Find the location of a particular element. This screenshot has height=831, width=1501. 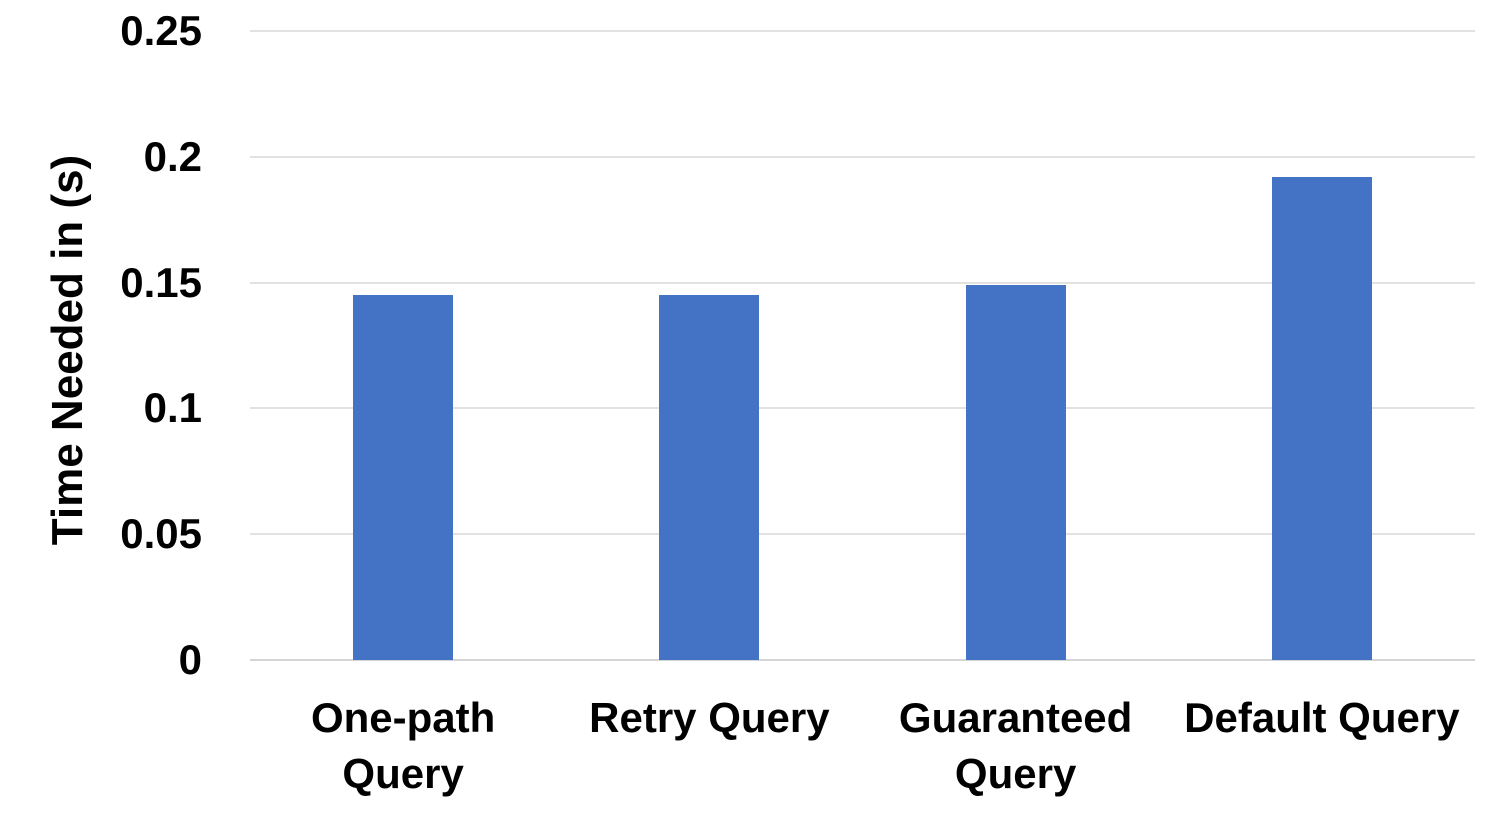

y-tick-label: 0.15 is located at coordinates (161, 282).